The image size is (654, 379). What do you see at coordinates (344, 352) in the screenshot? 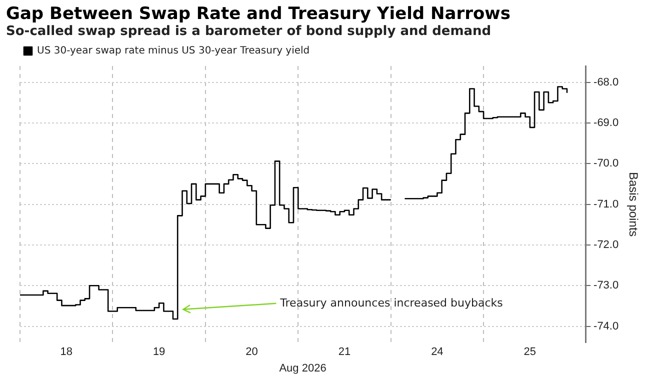
I see `x-tick-label: 21` at bounding box center [344, 352].